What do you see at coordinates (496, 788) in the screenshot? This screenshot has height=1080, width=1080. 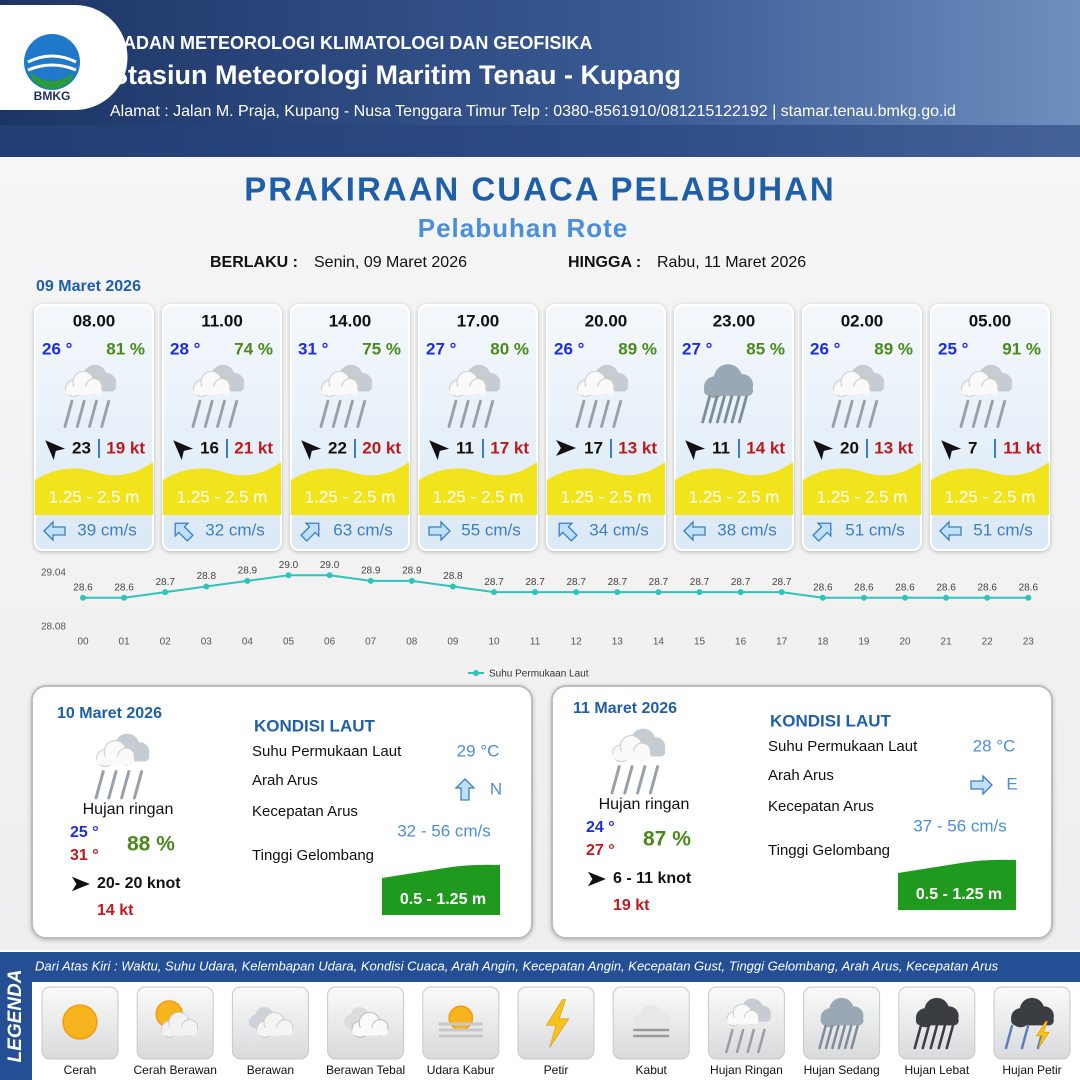 I see `current-dir: N` at bounding box center [496, 788].